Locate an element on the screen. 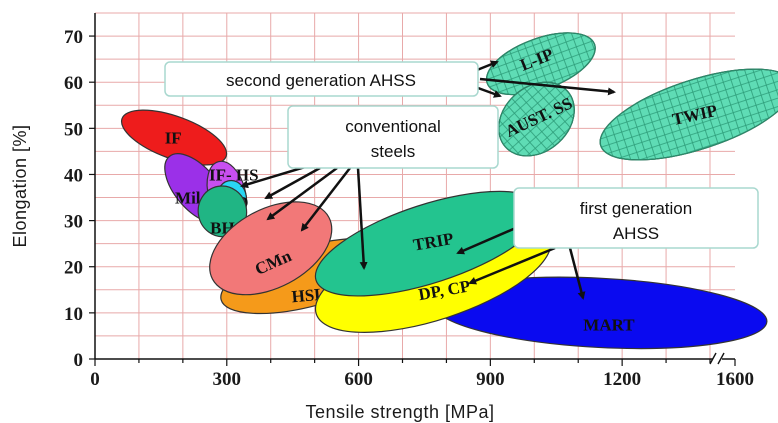  region-label: IF is located at coordinates (173, 138).